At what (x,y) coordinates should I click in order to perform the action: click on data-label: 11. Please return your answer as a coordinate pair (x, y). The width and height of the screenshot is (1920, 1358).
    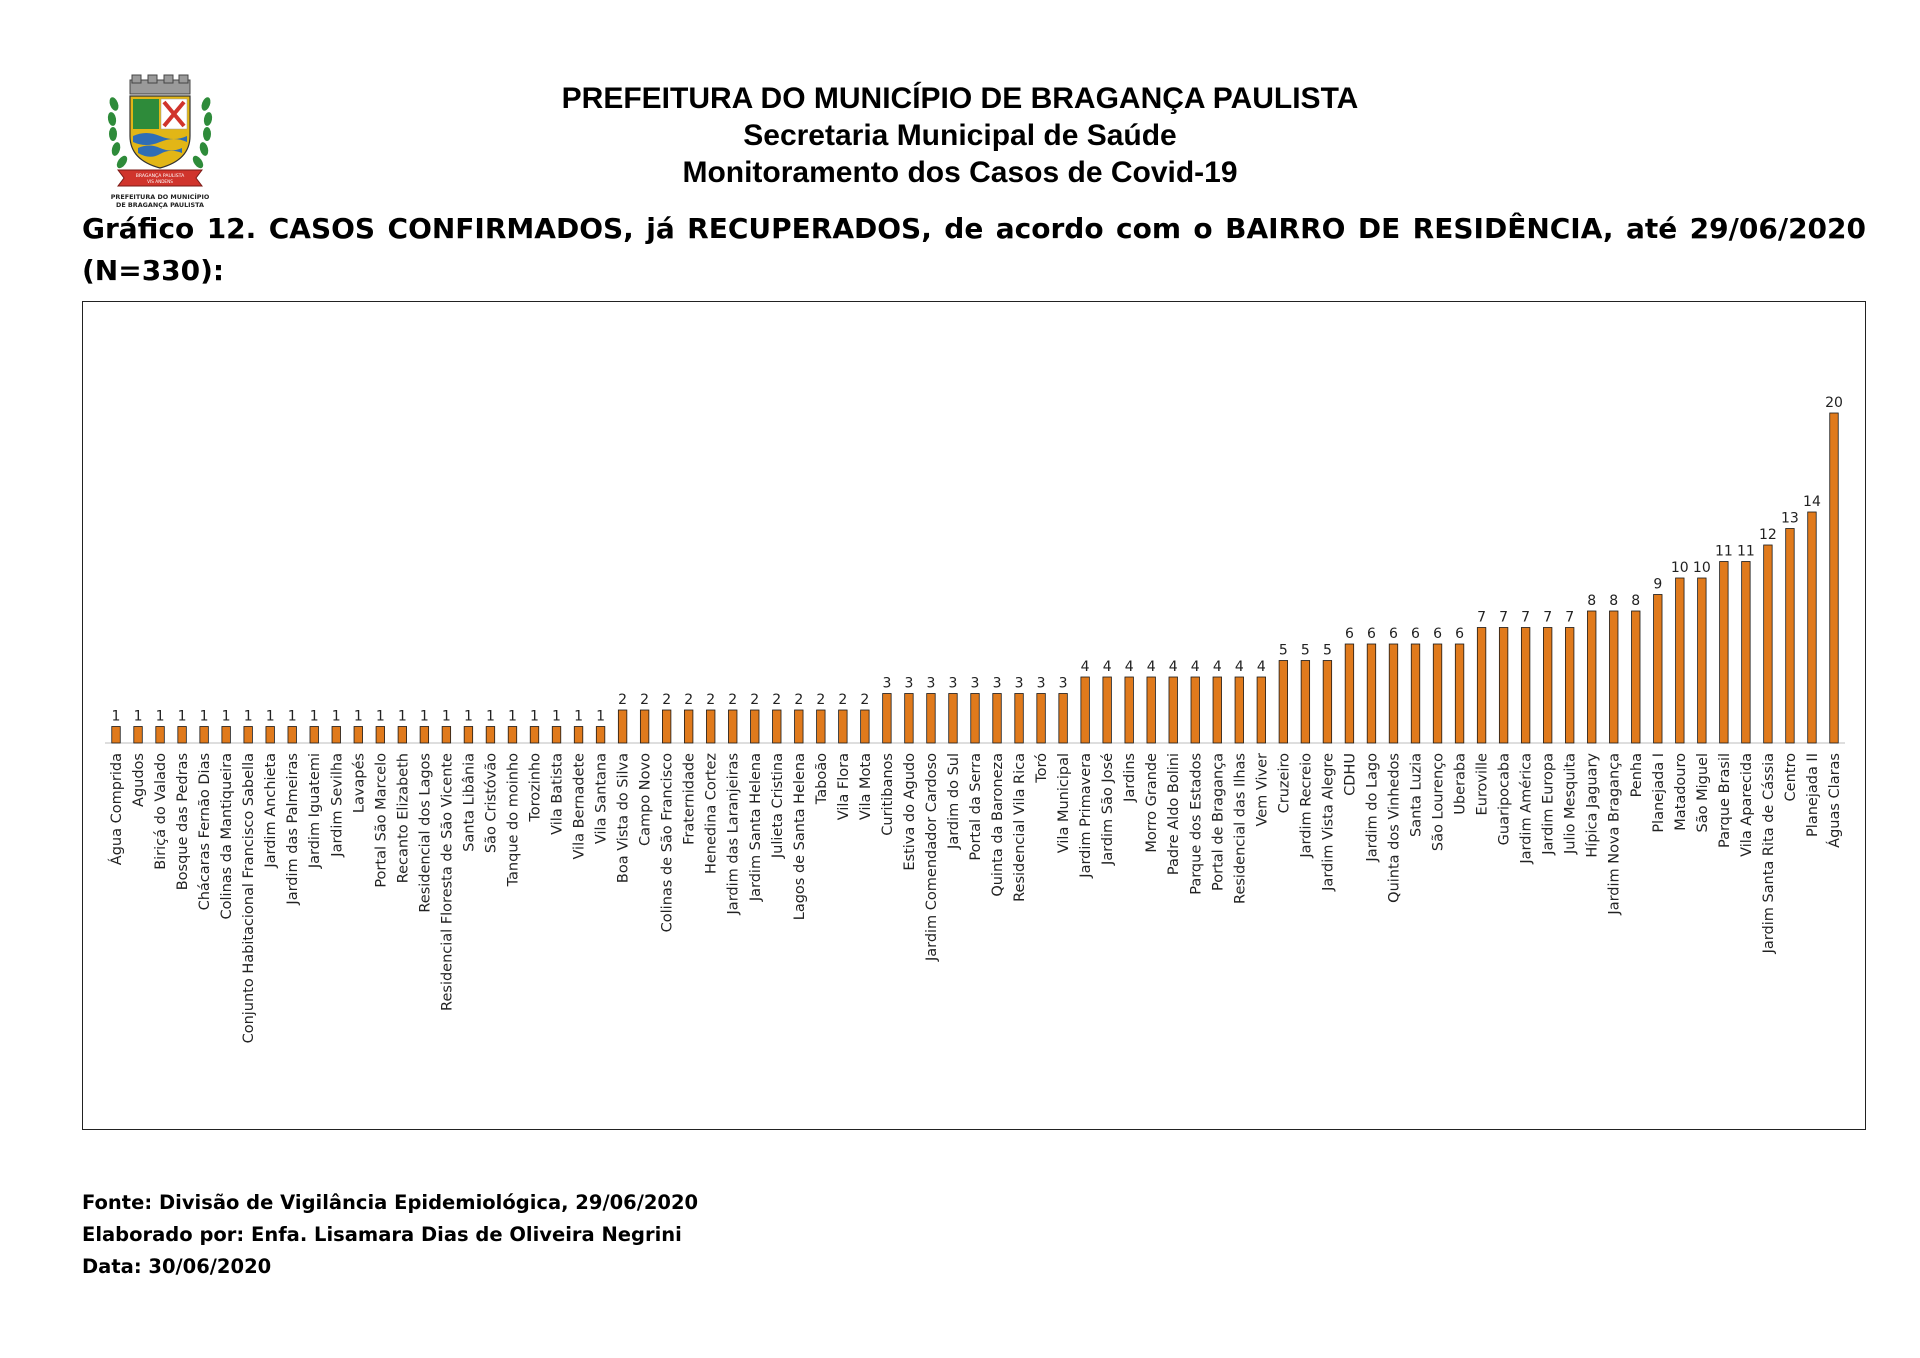
    Looking at the image, I should click on (1724, 552).